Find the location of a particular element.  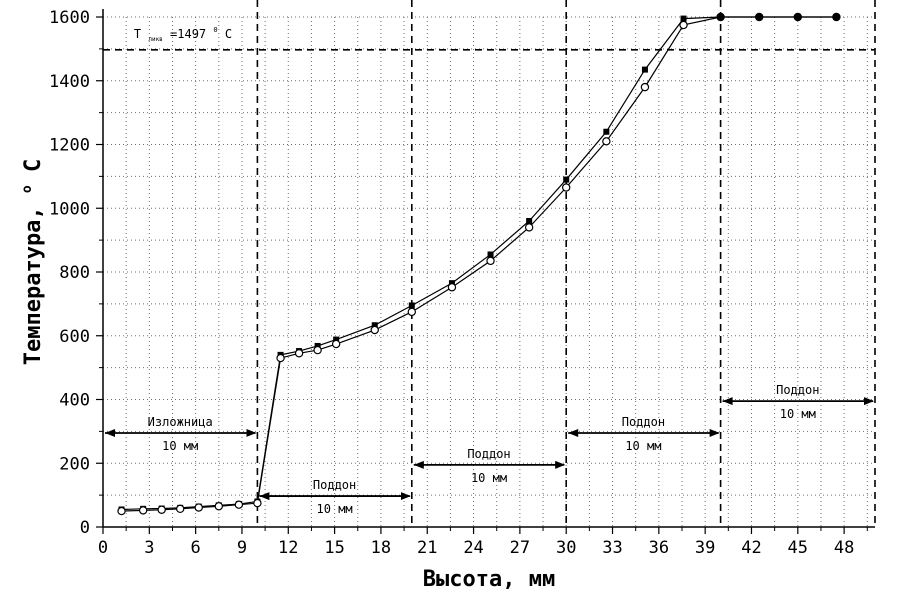

liquidus-threshold: T ликв =1497 0 C is located at coordinates (489, 36).